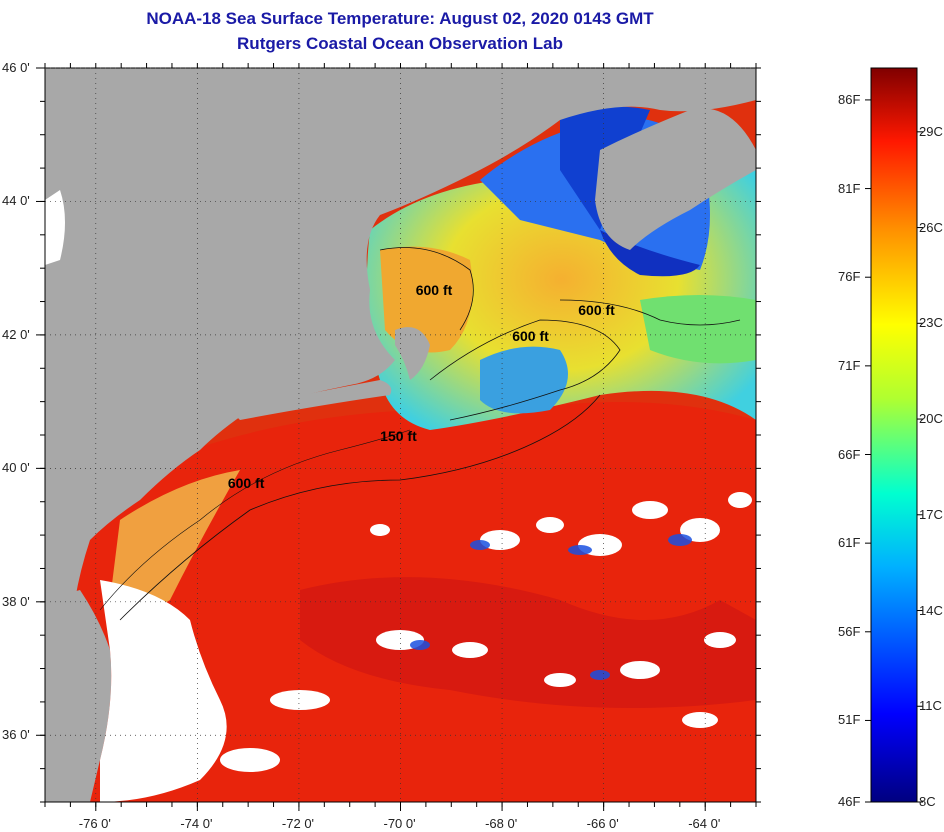  Describe the element at coordinates (16, 201) in the screenshot. I see `lat-tick-label: 44 0'` at that location.